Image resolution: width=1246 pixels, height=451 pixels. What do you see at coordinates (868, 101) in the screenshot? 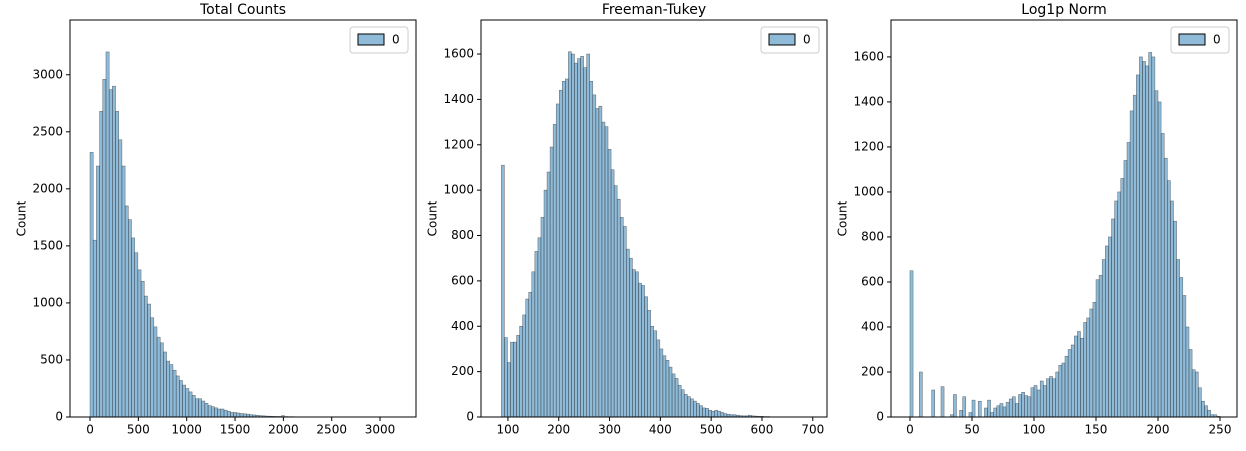
I see `y-tick-label: 1400` at bounding box center [868, 101].